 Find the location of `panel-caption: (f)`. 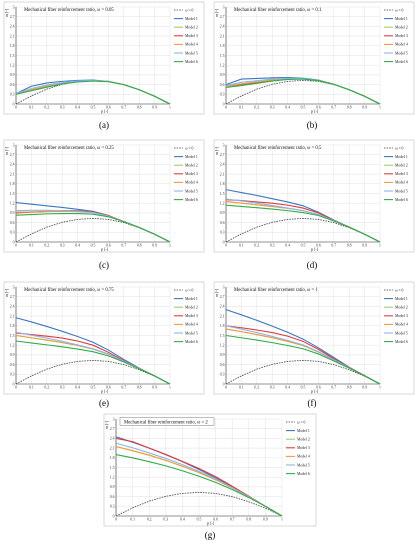

panel-caption: (f) is located at coordinates (312, 403).